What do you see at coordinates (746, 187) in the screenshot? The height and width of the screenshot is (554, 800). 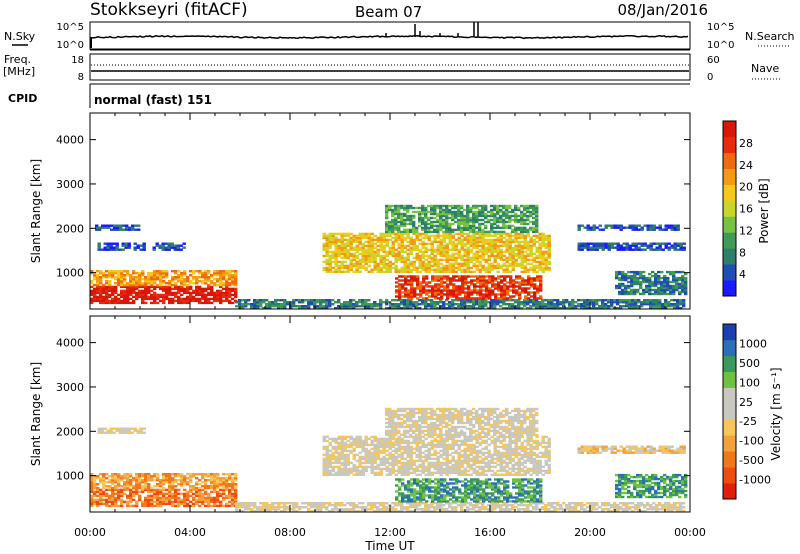 I see `colorbar-tick-label: 20` at bounding box center [746, 187].